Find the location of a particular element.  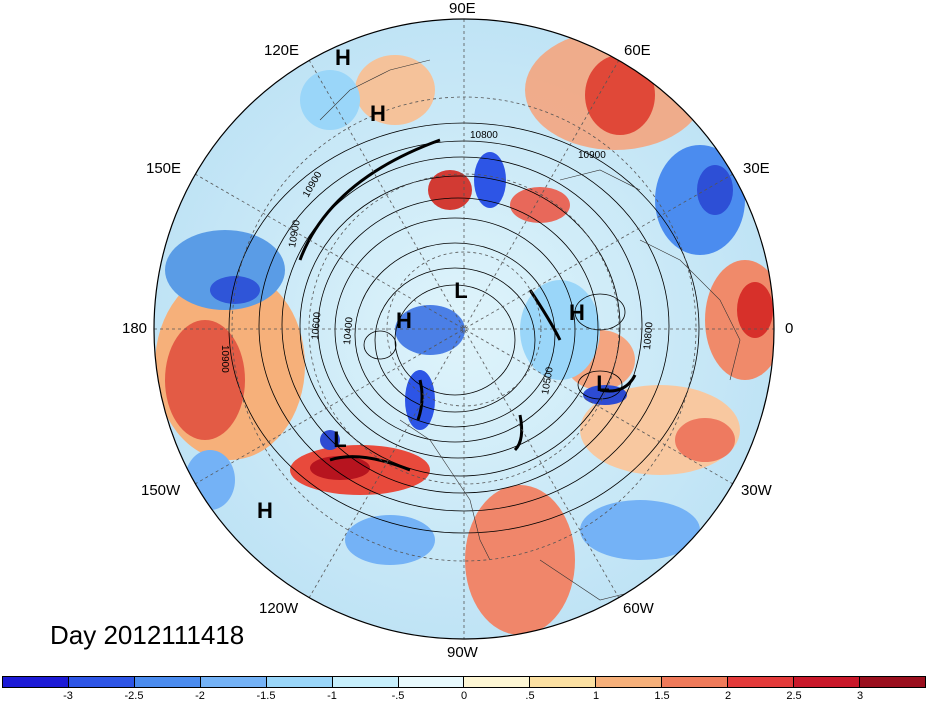

colorbar-tick-label: -2.5 is located at coordinates (134, 696).